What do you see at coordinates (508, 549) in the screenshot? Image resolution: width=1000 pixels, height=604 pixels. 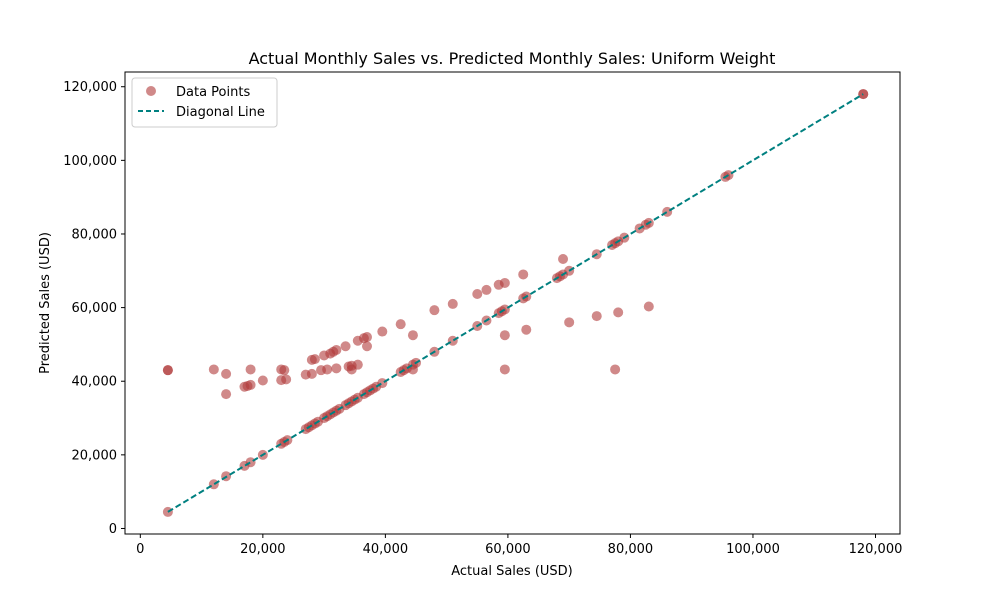 I see `x-tick-label: 60,000` at bounding box center [508, 549].